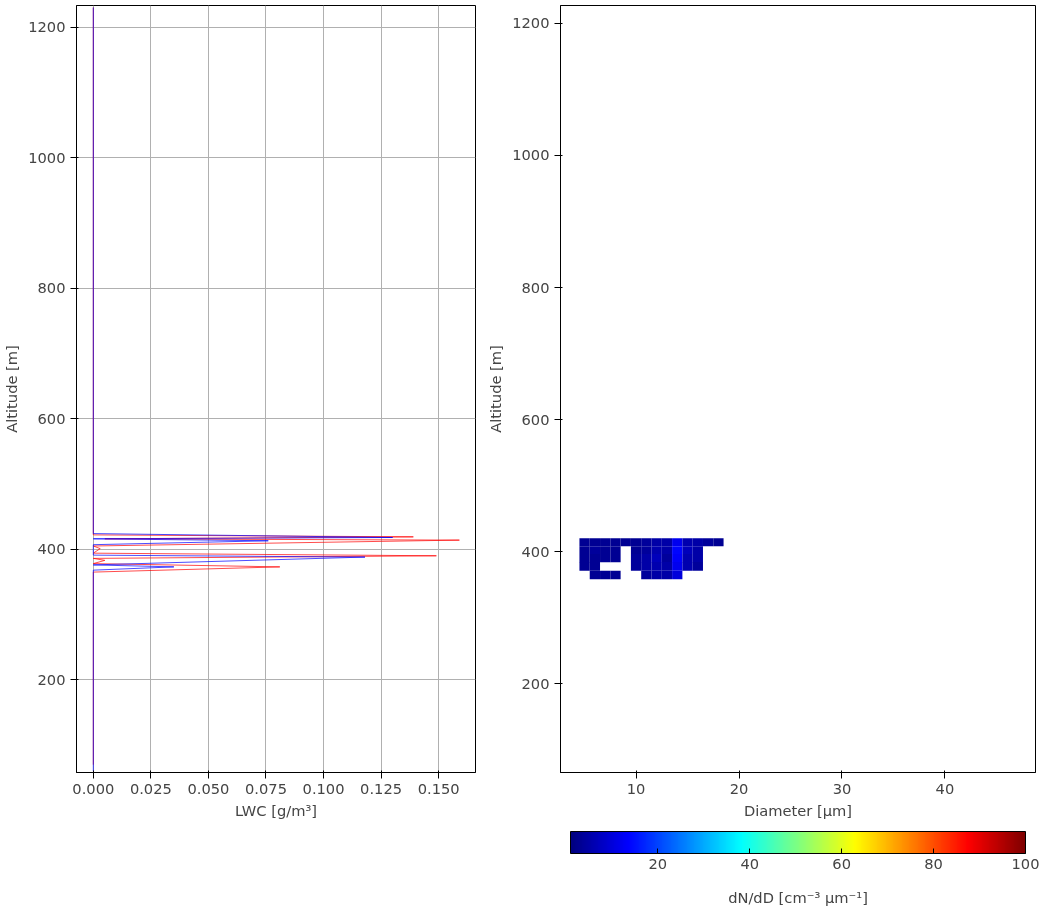  Describe the element at coordinates (739, 788) in the screenshot. I see `x-tick-label: 20` at that location.